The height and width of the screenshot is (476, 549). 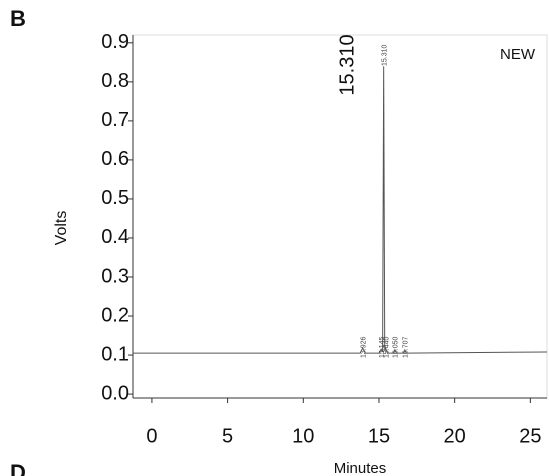 I want to click on peak-label: 16.707, so click(x=406, y=347).